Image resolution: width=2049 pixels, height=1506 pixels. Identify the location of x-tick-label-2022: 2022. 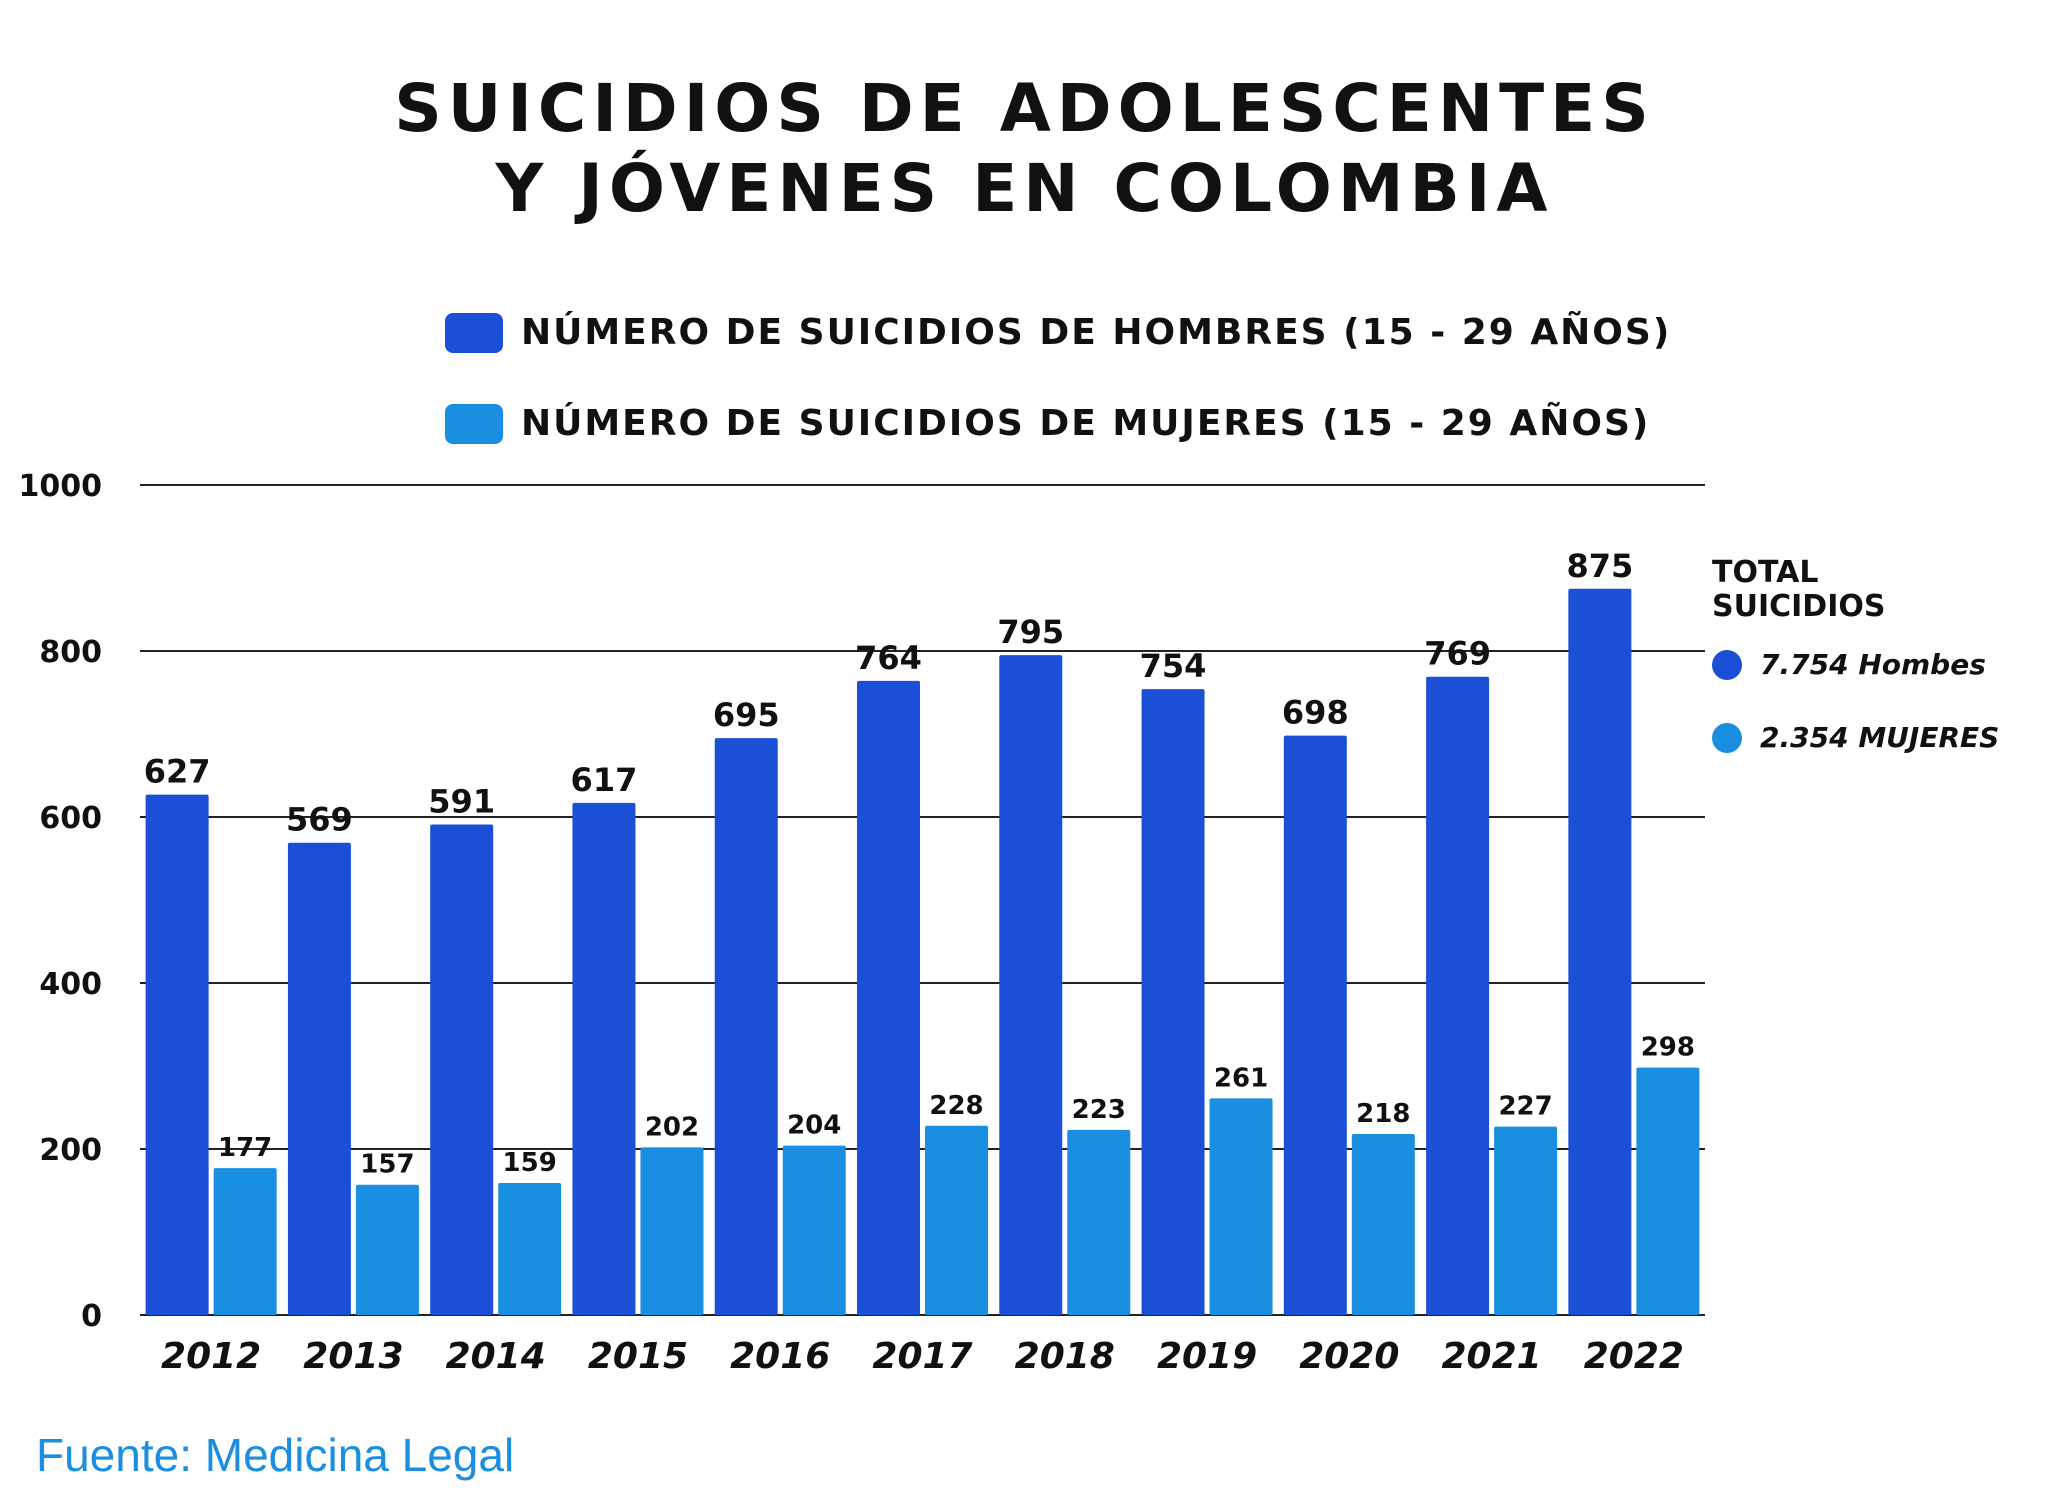
(1634, 1356).